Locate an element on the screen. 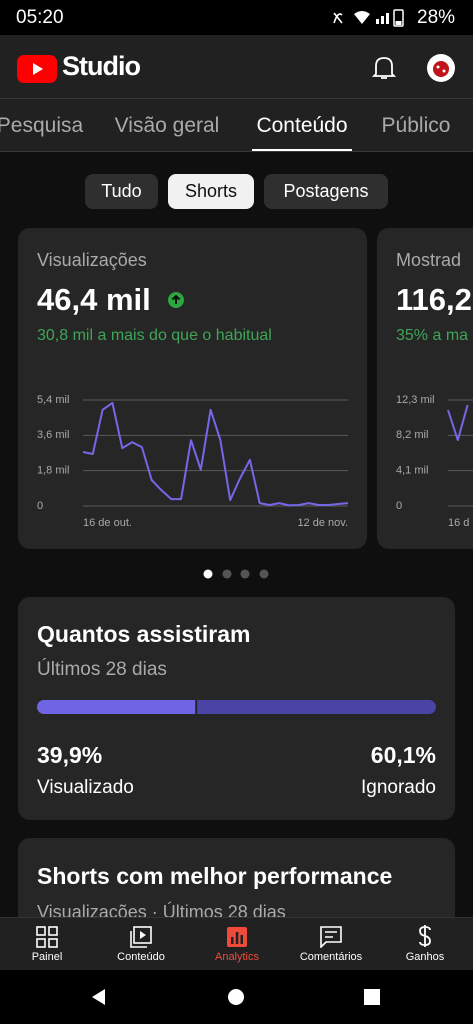 The width and height of the screenshot is (473, 1024). metric-comparison: 35% a ma is located at coordinates (432, 335).